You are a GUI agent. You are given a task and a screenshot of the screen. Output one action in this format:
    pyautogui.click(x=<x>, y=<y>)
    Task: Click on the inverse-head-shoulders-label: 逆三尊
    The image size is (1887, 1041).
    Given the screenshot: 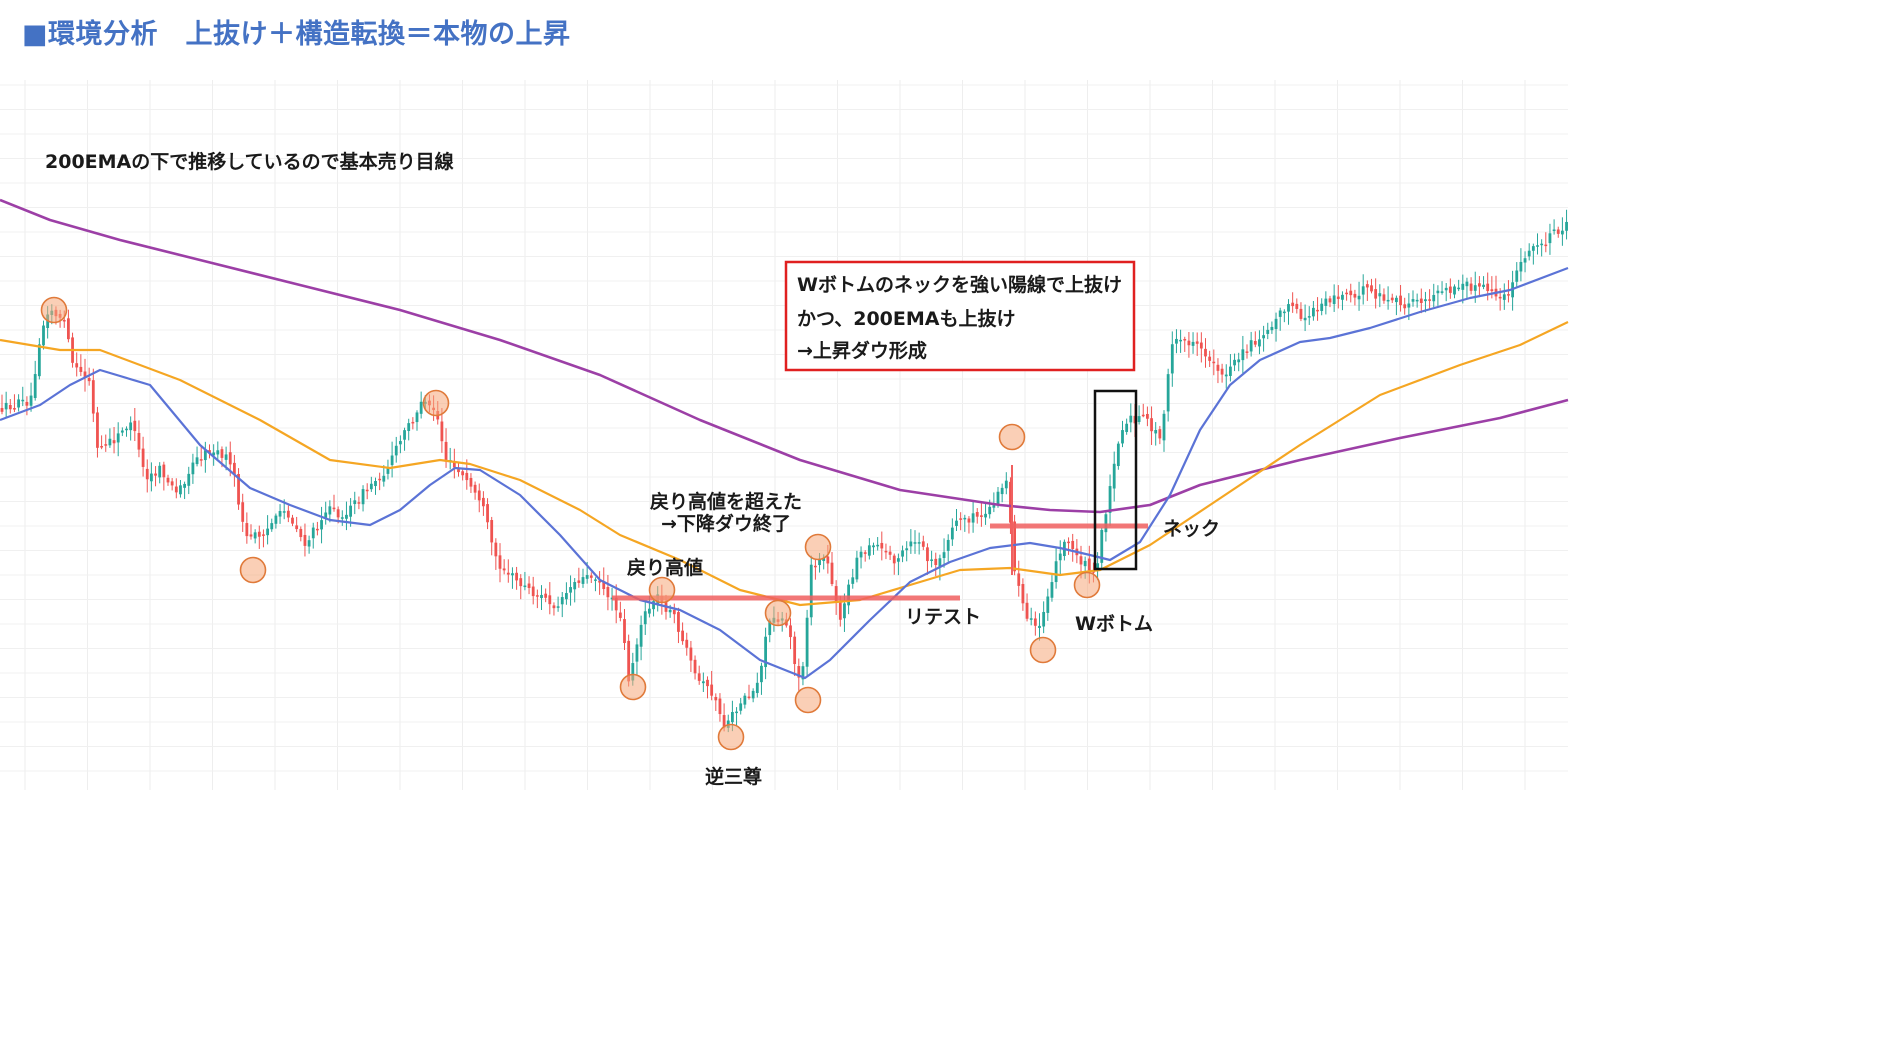 What is the action you would take?
    pyautogui.click(x=733, y=776)
    